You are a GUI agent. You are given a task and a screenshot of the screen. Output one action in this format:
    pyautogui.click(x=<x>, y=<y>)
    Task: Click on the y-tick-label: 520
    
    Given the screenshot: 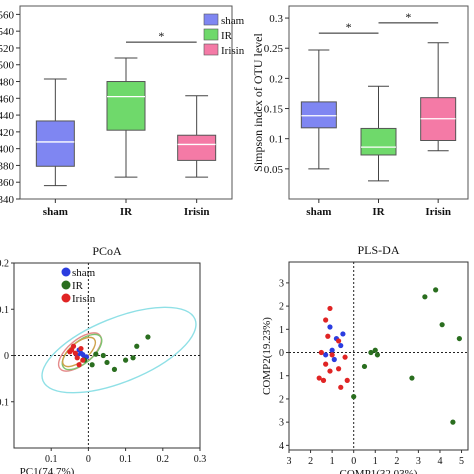 What is the action you would take?
    pyautogui.click(x=7, y=49)
    